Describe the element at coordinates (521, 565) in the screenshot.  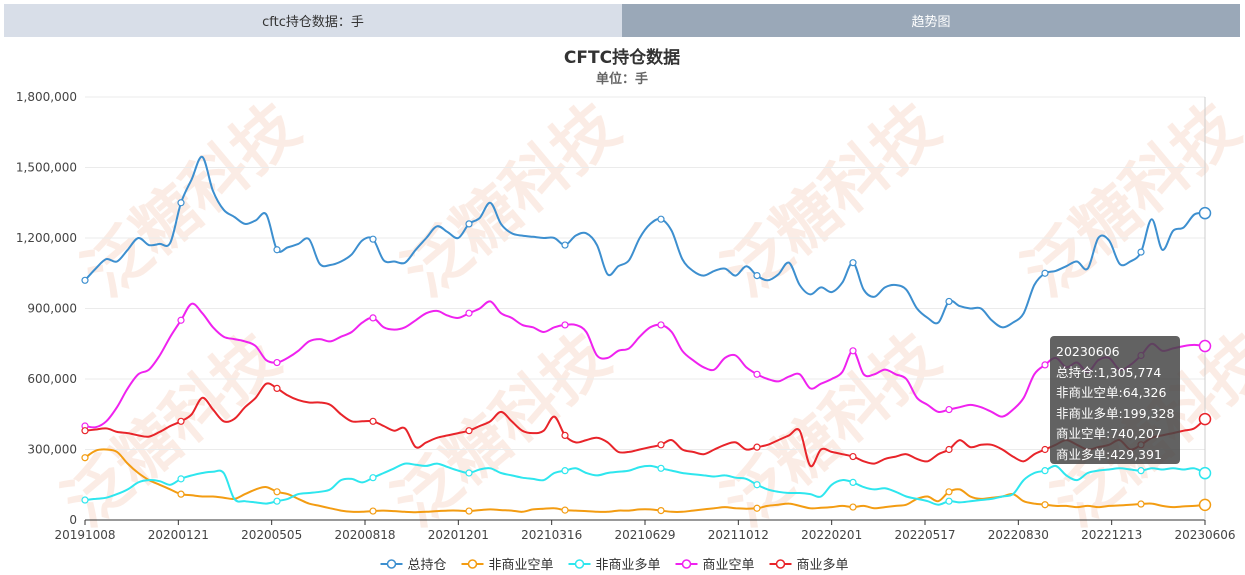
I see `legend-label: 非商业空单` at that location.